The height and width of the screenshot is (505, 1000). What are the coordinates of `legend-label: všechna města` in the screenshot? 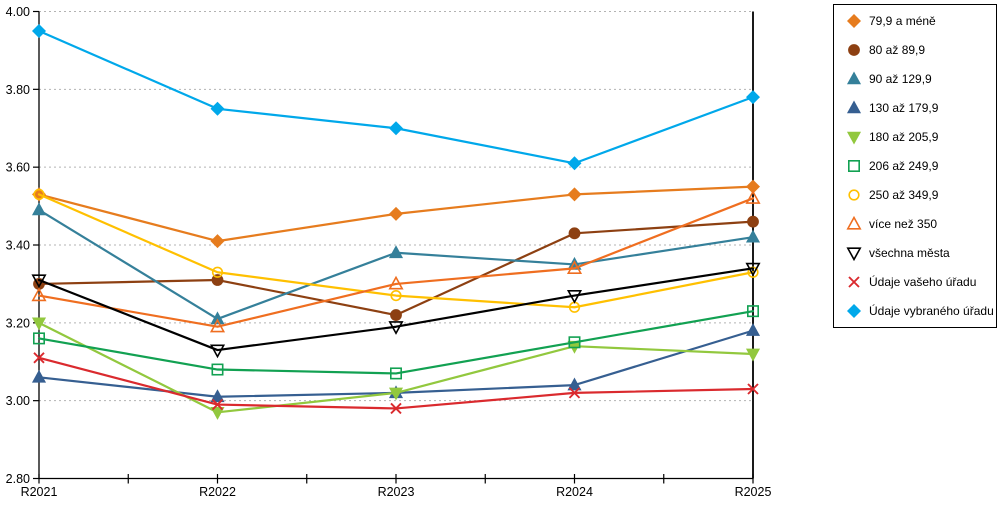 It's located at (909, 253).